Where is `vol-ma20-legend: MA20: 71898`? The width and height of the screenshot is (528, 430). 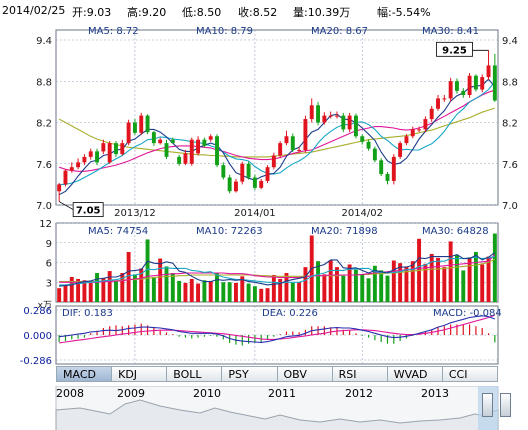
vol-ma20-legend: MA20: 71898 is located at coordinates (344, 231).